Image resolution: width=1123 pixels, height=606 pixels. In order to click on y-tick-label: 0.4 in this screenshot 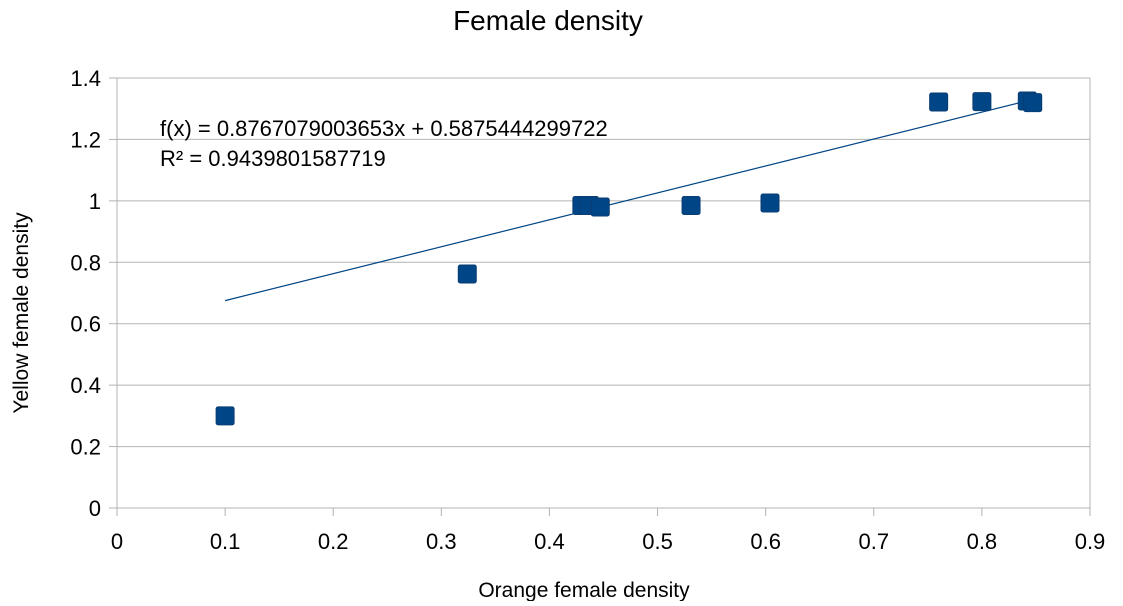, I will do `click(85, 385)`.